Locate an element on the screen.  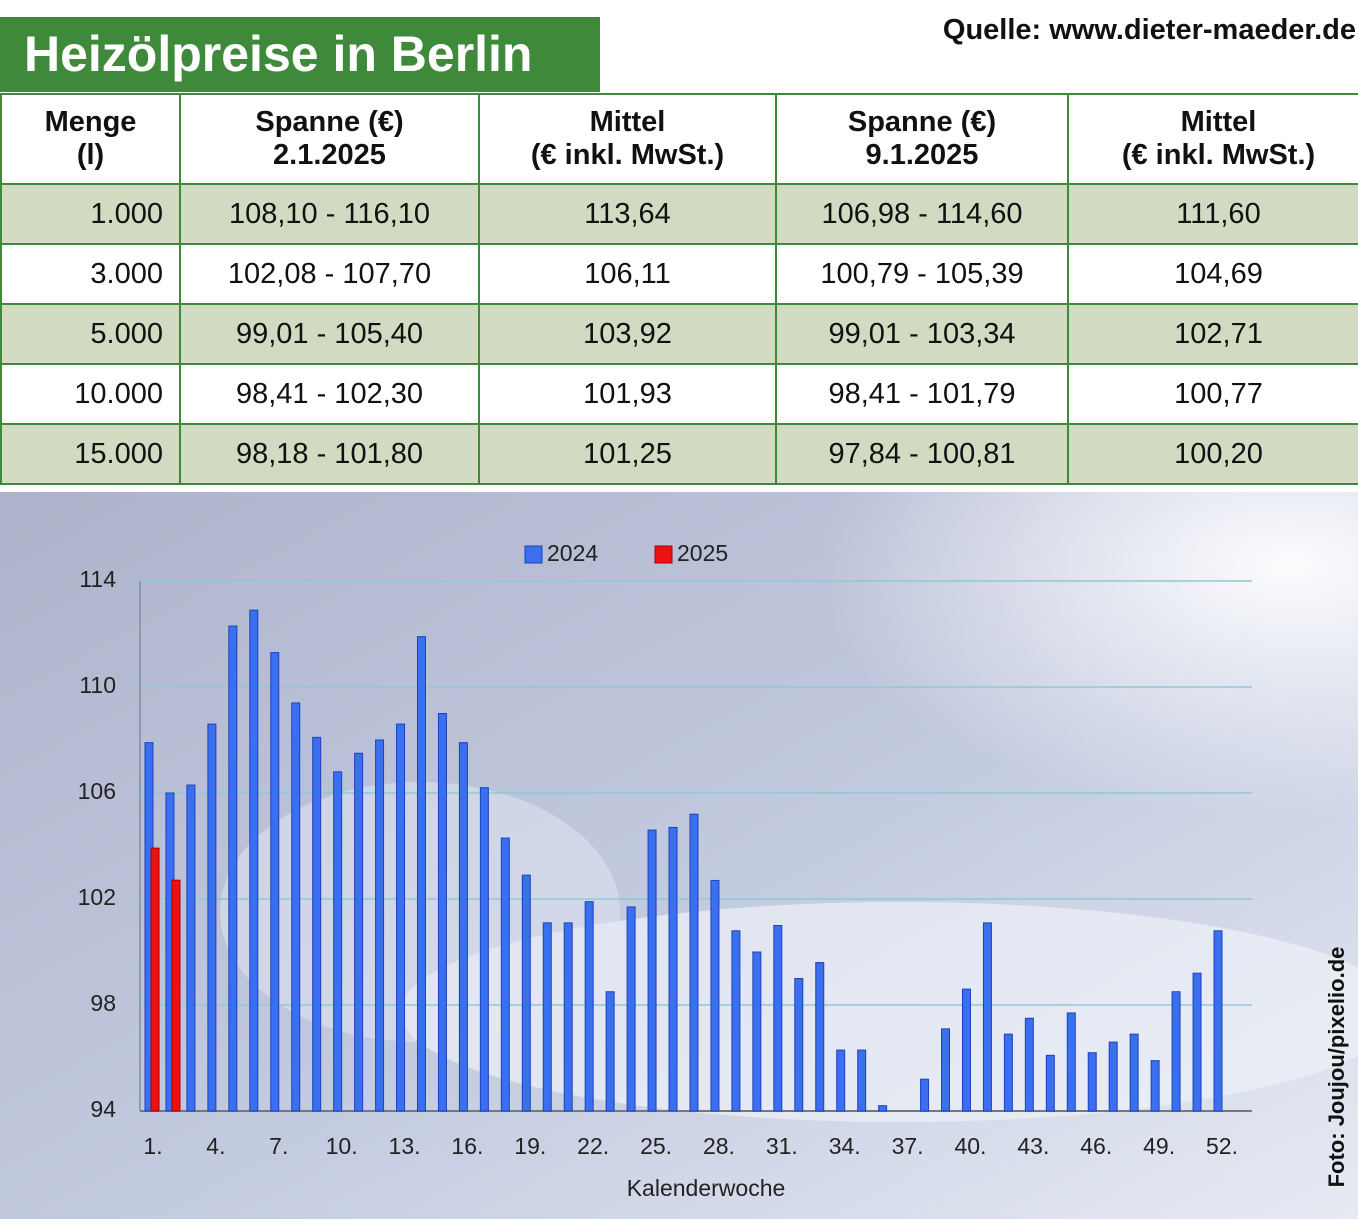
table-cell: 102,71 is located at coordinates (1212, 334).